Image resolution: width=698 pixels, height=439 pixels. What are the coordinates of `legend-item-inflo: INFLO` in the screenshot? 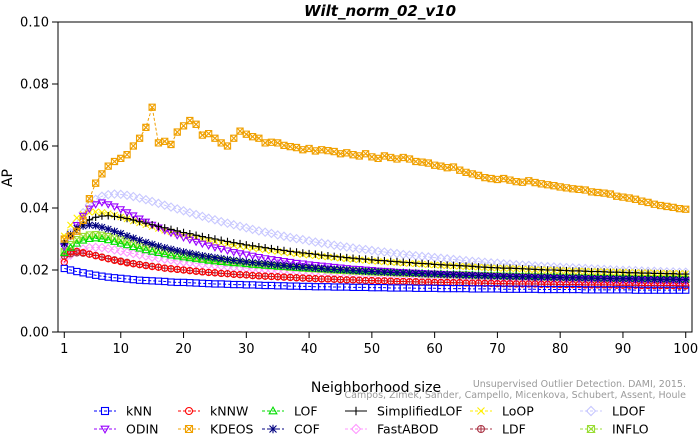 It's located at (614, 429).